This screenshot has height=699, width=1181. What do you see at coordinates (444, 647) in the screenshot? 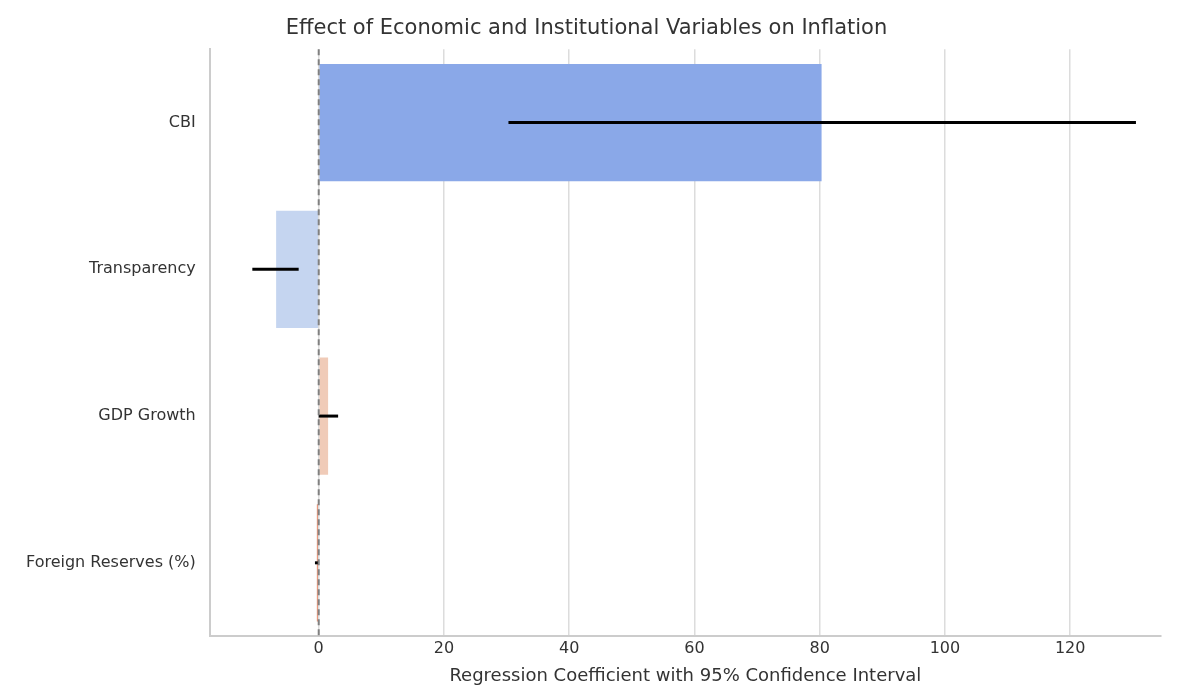
I see `x-tick-label: 20` at bounding box center [444, 647].